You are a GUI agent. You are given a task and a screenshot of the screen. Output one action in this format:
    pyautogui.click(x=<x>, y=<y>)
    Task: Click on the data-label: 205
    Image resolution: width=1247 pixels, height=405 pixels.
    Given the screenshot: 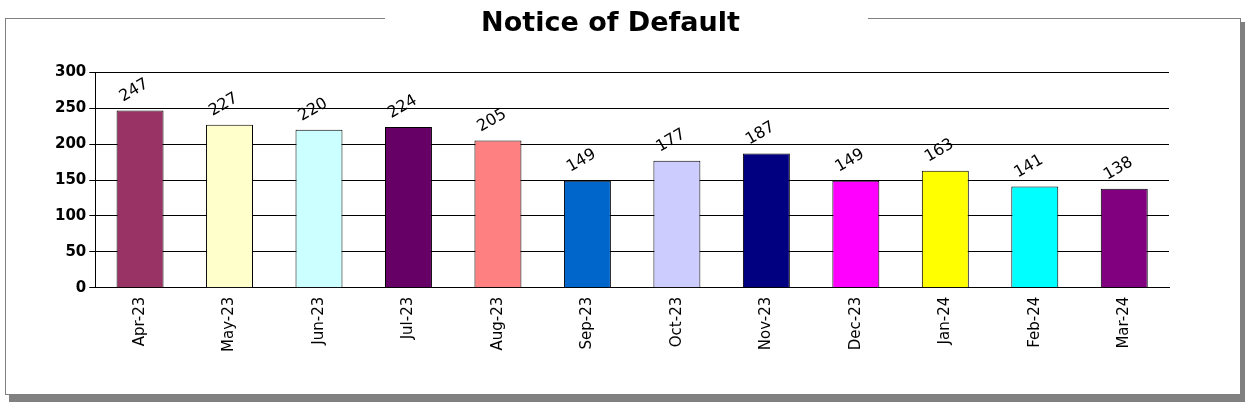 What is the action you would take?
    pyautogui.click(x=491, y=119)
    